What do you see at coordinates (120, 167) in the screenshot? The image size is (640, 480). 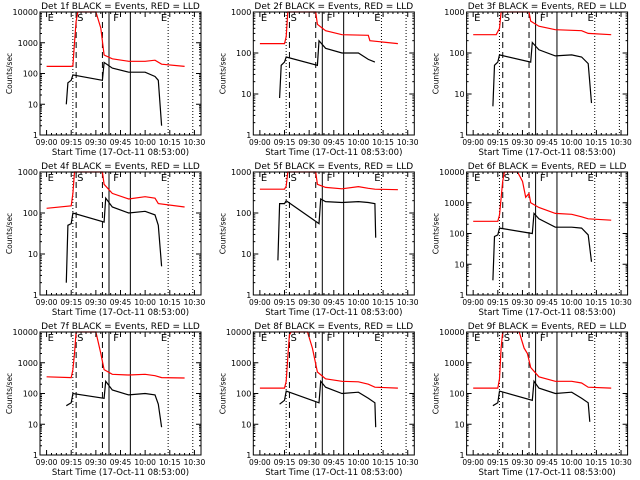 I see `panel-title: Det 4f BLACK = Events, RED = LLD` at bounding box center [120, 167].